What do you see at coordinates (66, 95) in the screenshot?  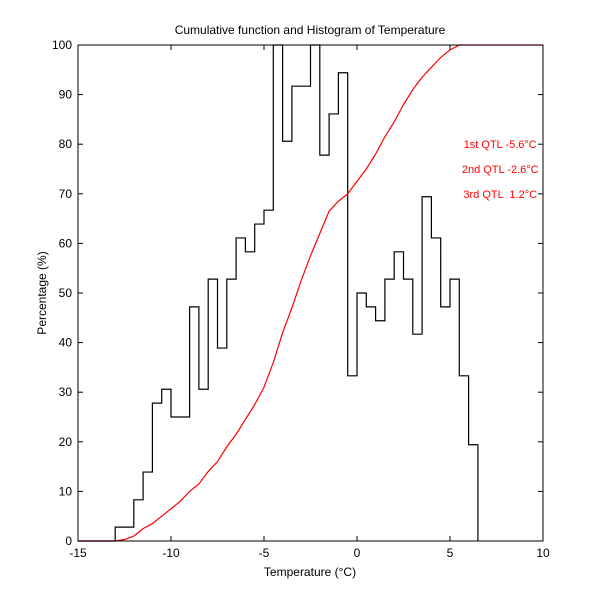 I see `y-tick-label: 90` at bounding box center [66, 95].